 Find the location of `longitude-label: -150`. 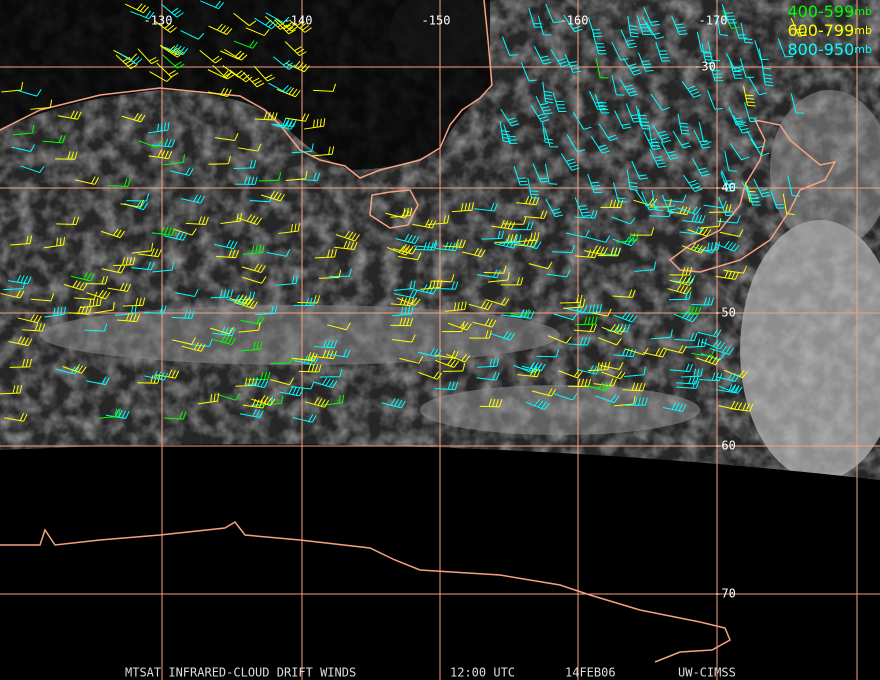

longitude-label: -150 is located at coordinates (436, 21).